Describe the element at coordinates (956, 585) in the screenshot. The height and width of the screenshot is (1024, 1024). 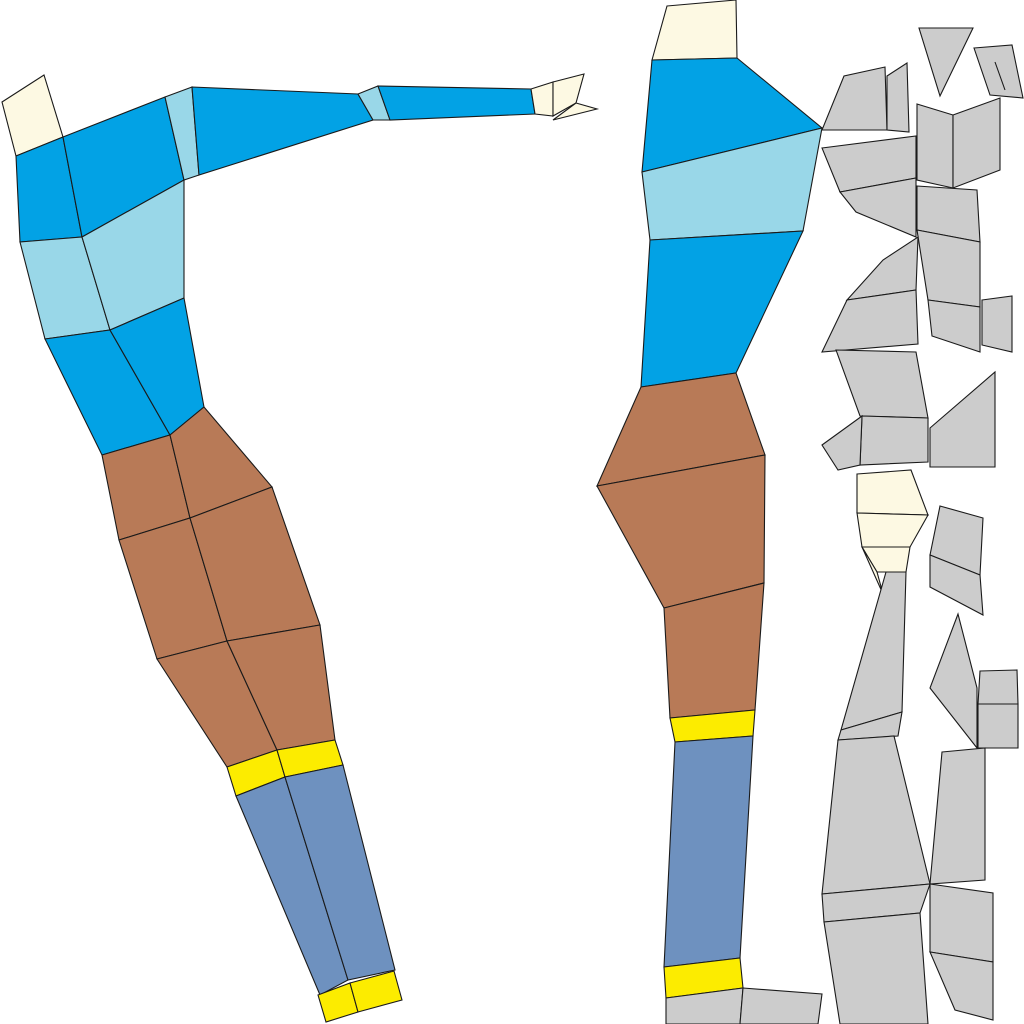
I see `frag-21-patch` at that location.